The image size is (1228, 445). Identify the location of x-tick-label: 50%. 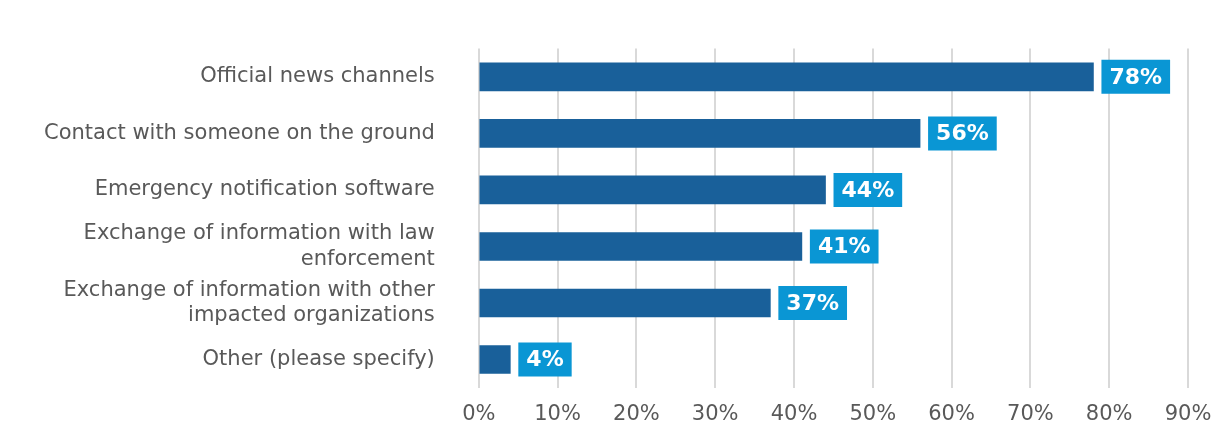
(873, 412).